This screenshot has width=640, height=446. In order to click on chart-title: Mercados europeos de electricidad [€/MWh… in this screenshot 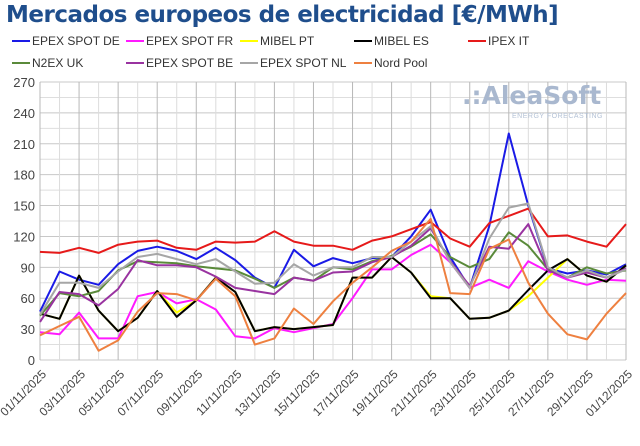, I will do `click(282, 15)`.